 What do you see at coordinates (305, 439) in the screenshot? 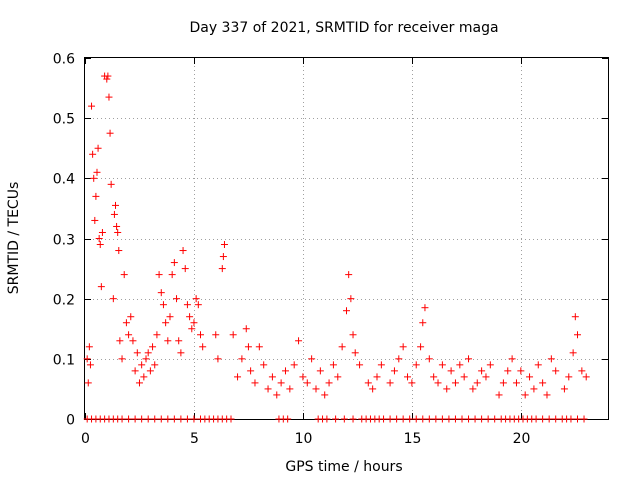
I see `x-tick-labels: 0 5 10 15 20` at bounding box center [305, 439].